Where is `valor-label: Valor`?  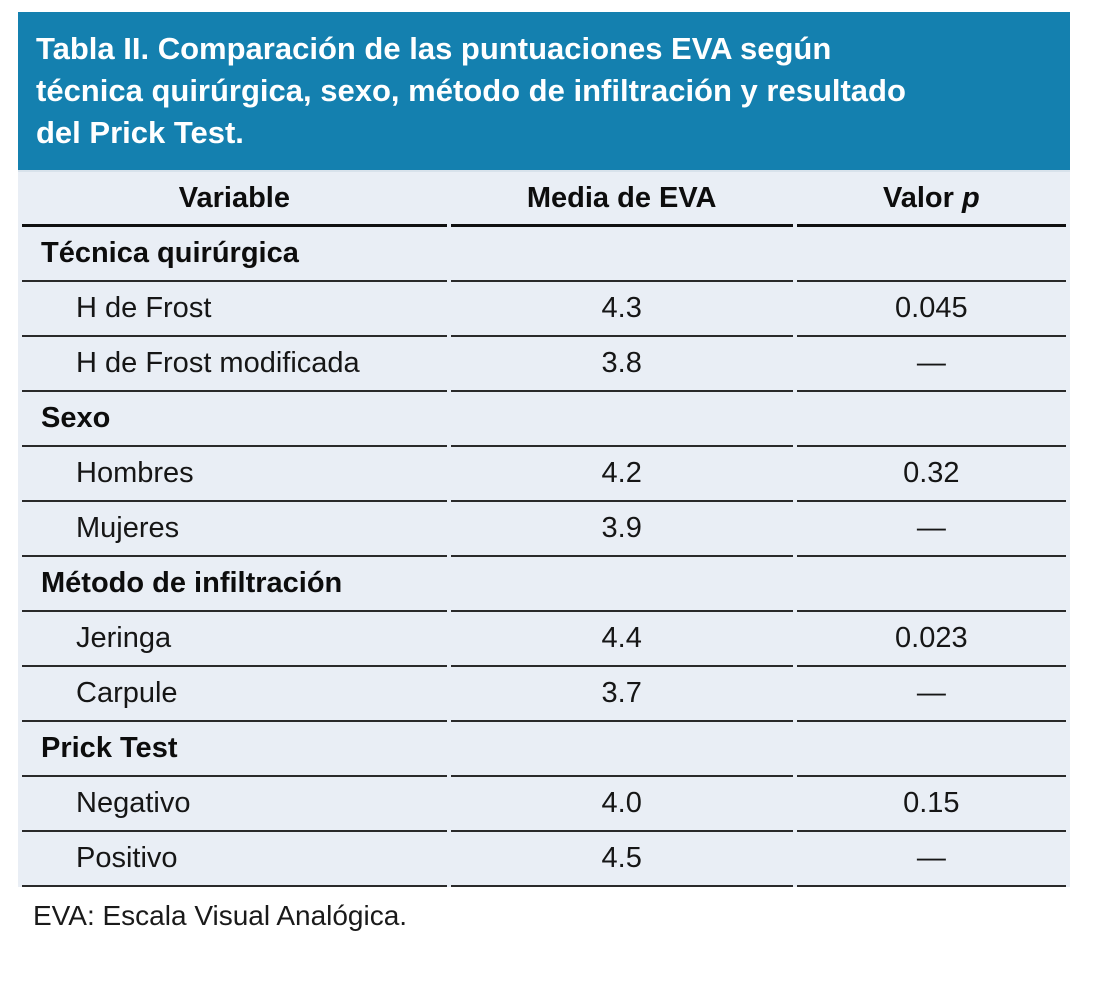 valor-label: Valor is located at coordinates (918, 197).